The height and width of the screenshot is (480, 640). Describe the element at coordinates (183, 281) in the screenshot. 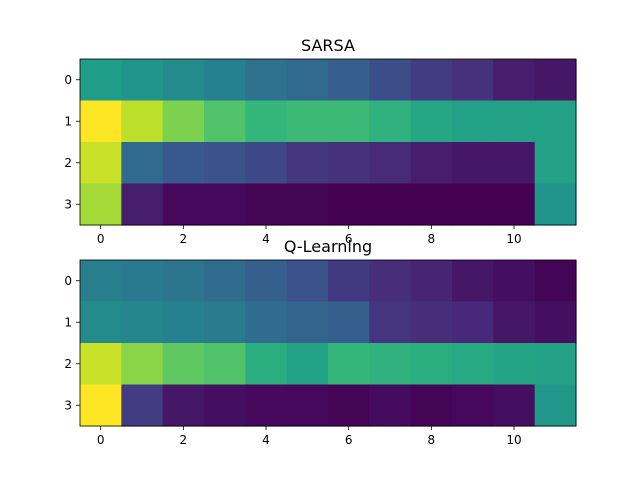

I see `heatmap-cell-r0-c2` at that location.